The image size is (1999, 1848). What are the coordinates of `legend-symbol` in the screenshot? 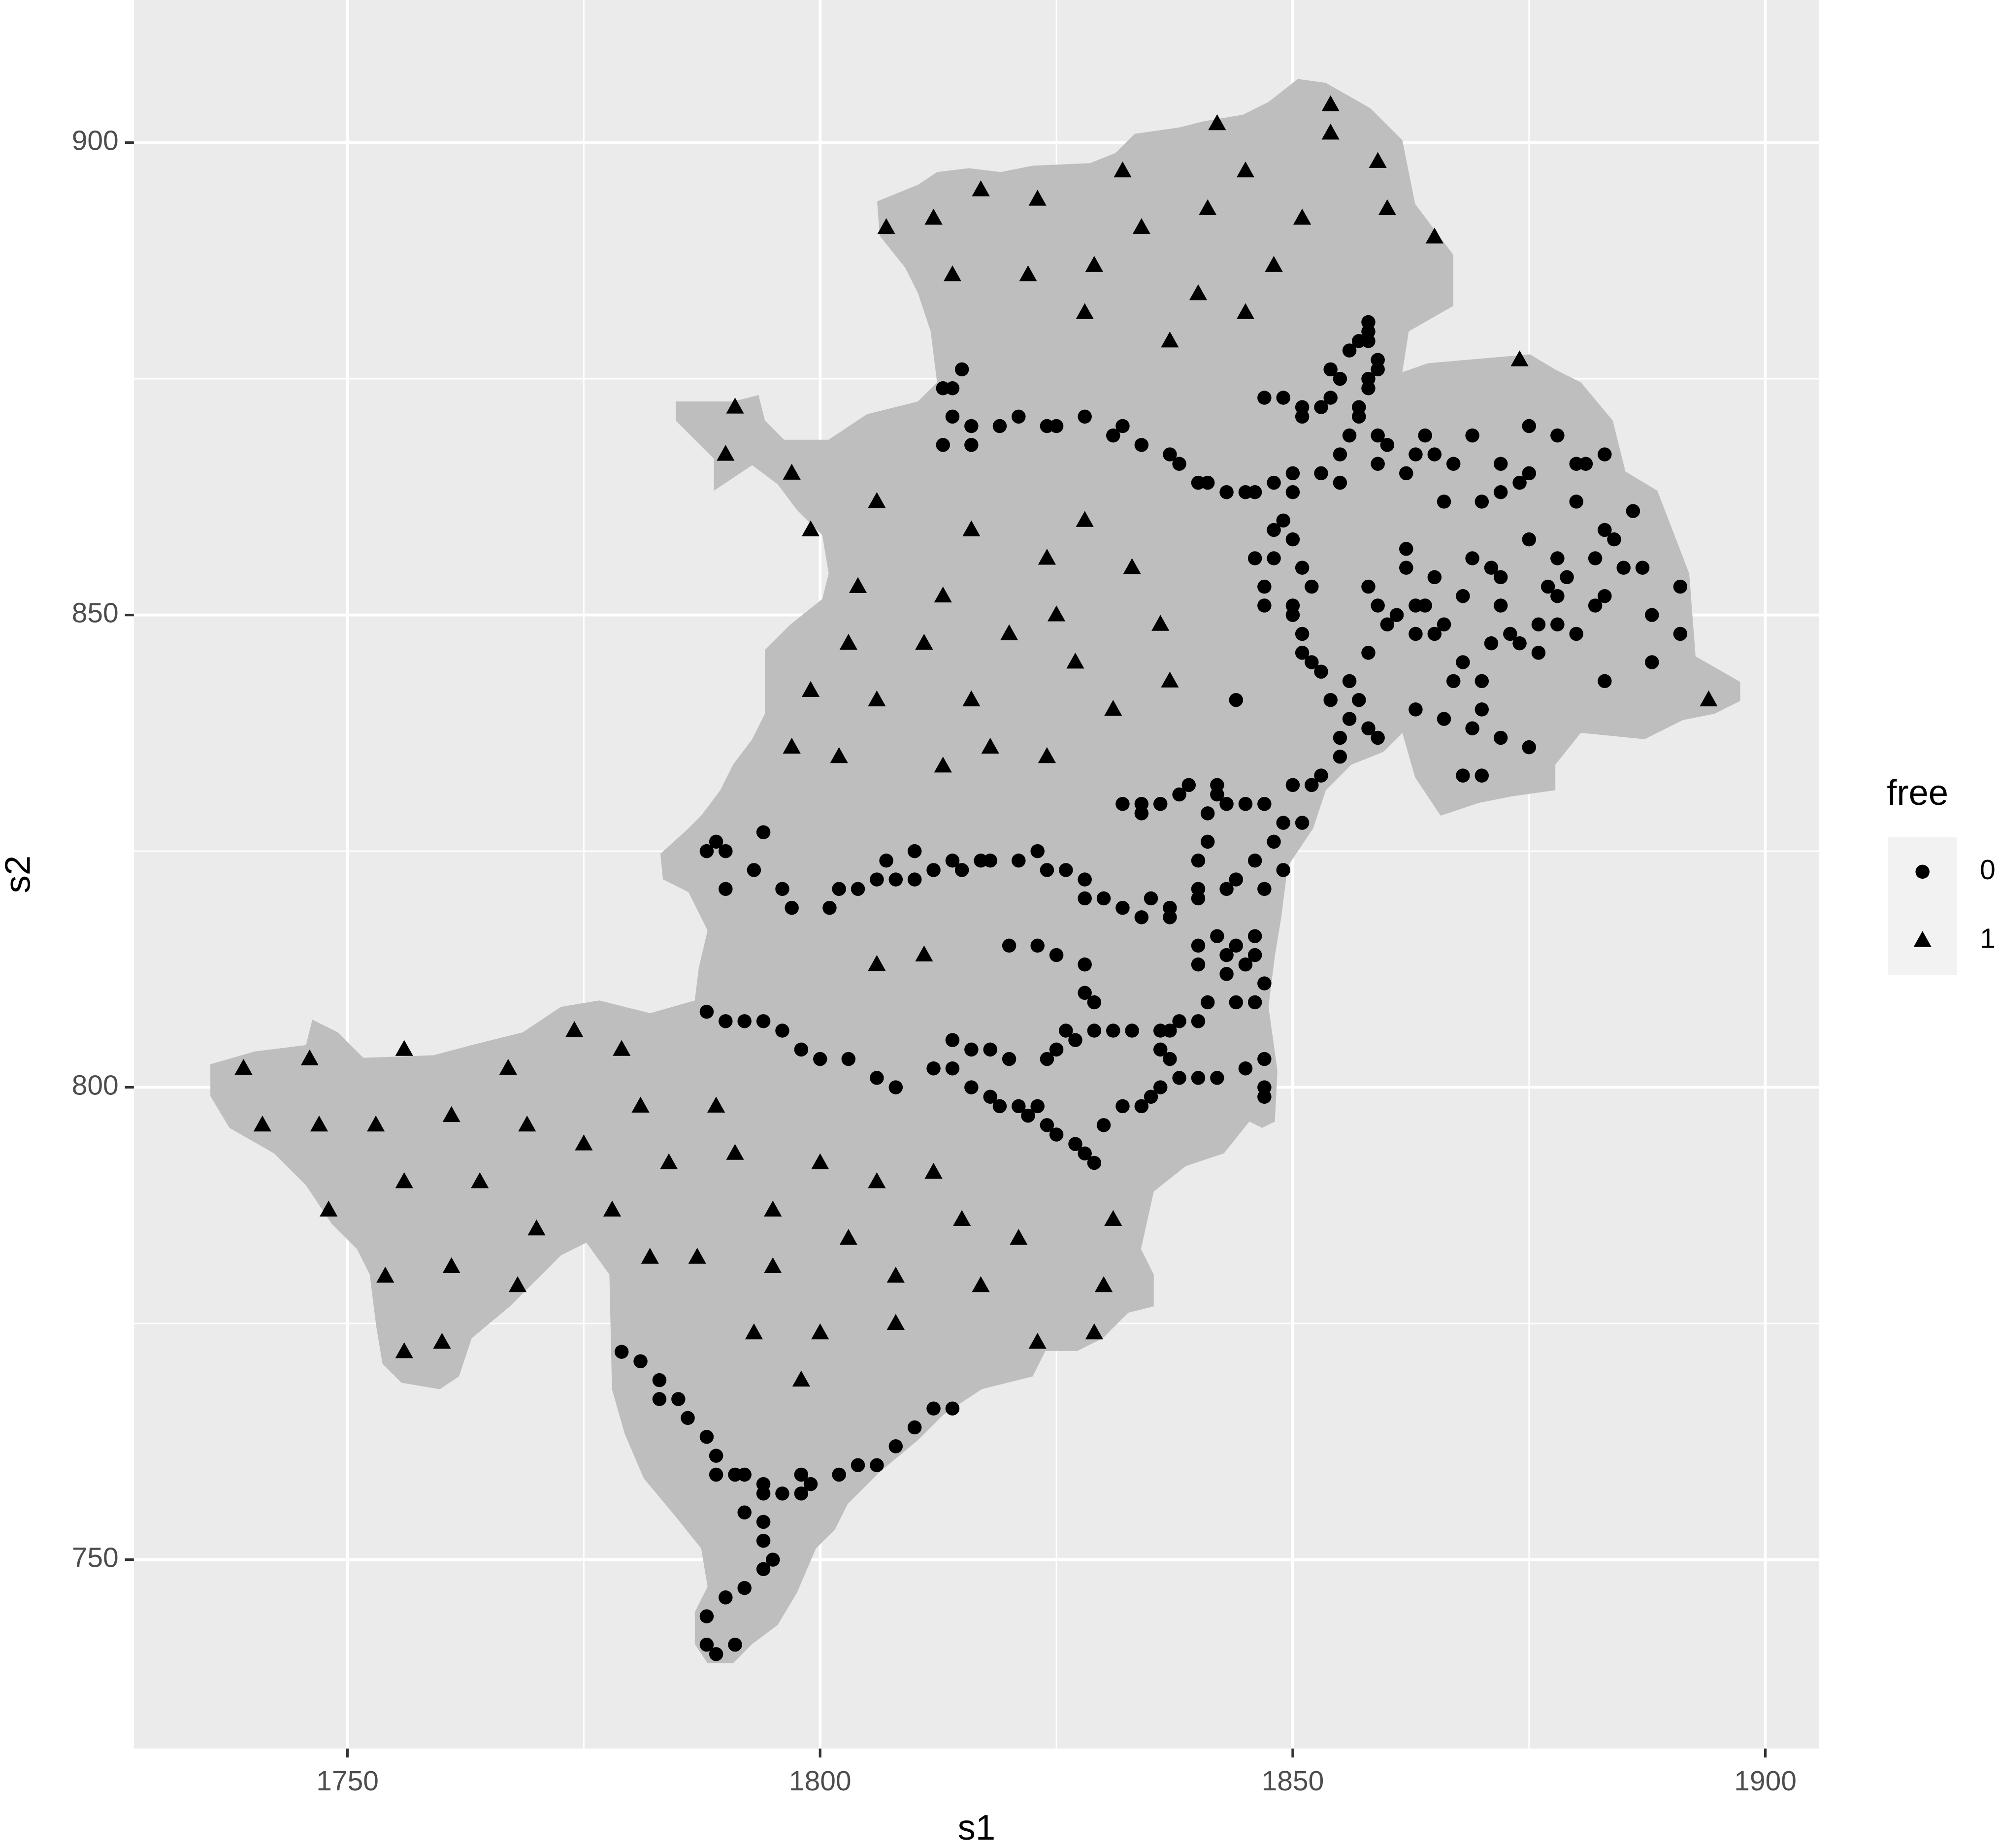 It's located at (1923, 871).